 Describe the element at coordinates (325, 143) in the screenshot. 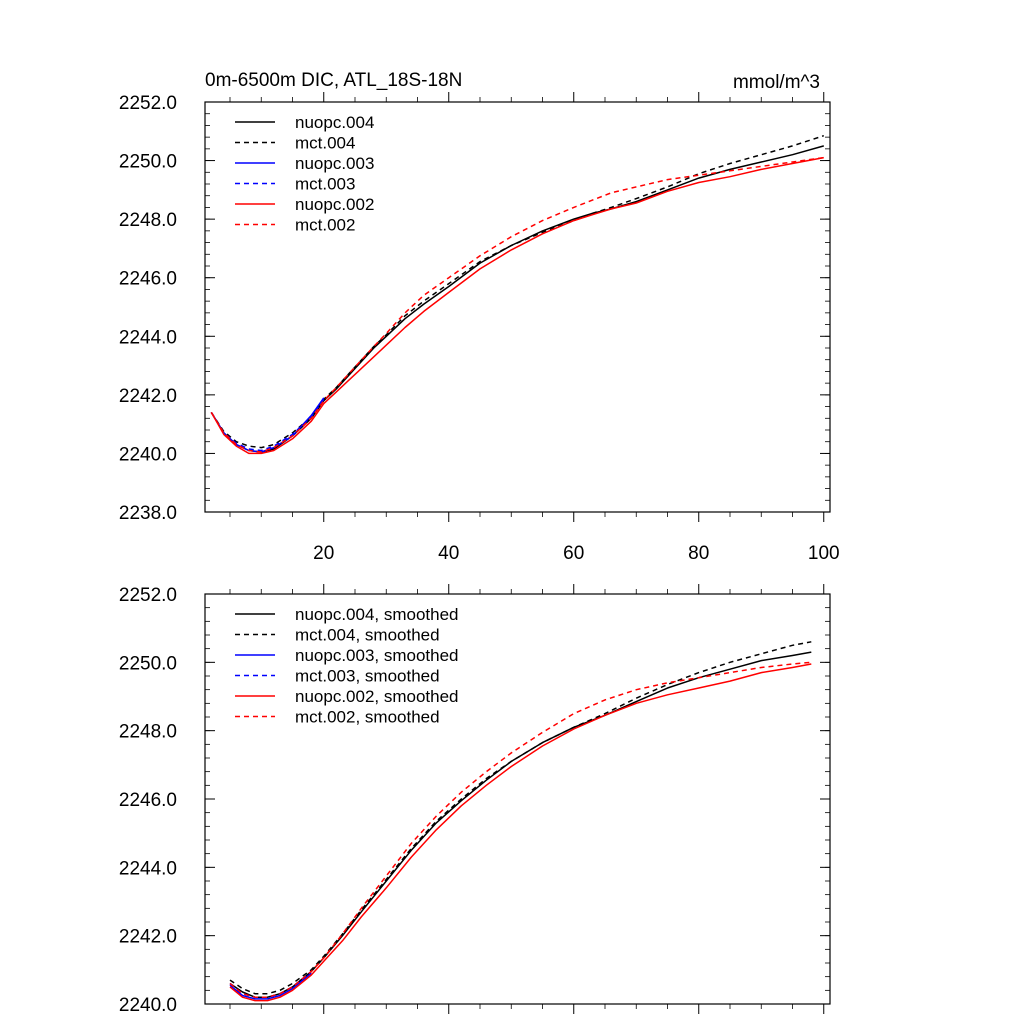

I see `top-legend-label: mct.004` at that location.